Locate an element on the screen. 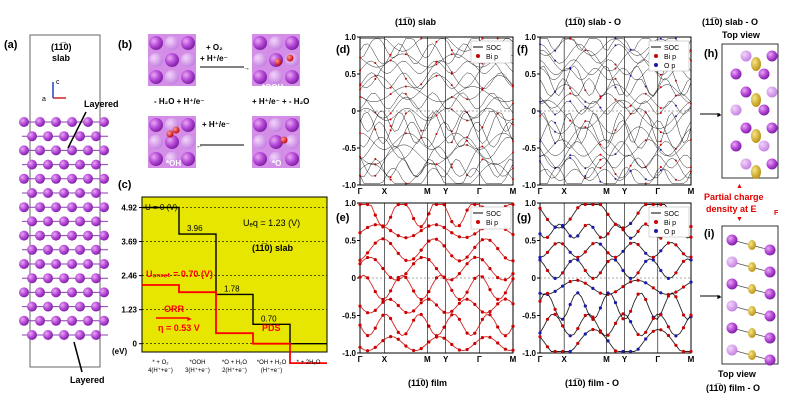 Image resolution: width=801 pixels, height=403 pixels. band-y-tick-label: 1.0 is located at coordinates (531, 203).